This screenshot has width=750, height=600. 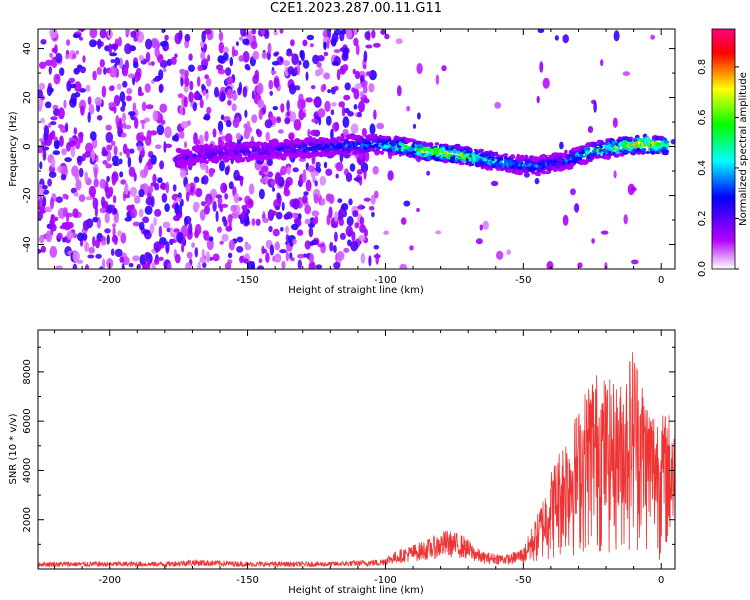 I want to click on colorbar-tick-label: 0.8, so click(x=702, y=67).